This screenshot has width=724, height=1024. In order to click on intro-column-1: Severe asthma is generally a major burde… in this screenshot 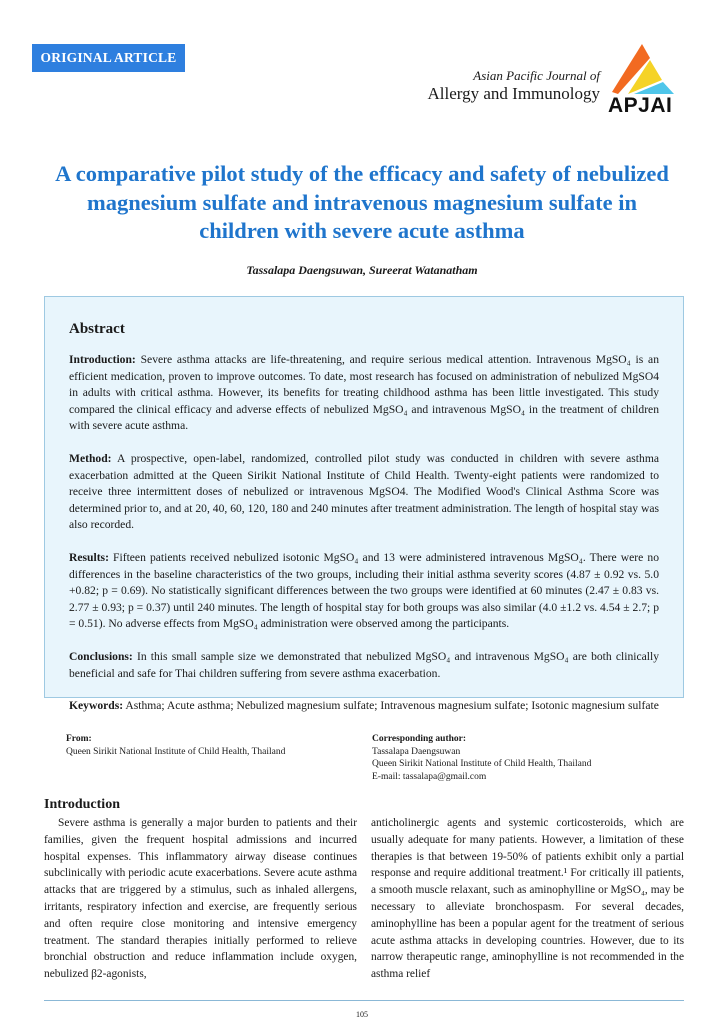, I will do `click(200, 899)`.